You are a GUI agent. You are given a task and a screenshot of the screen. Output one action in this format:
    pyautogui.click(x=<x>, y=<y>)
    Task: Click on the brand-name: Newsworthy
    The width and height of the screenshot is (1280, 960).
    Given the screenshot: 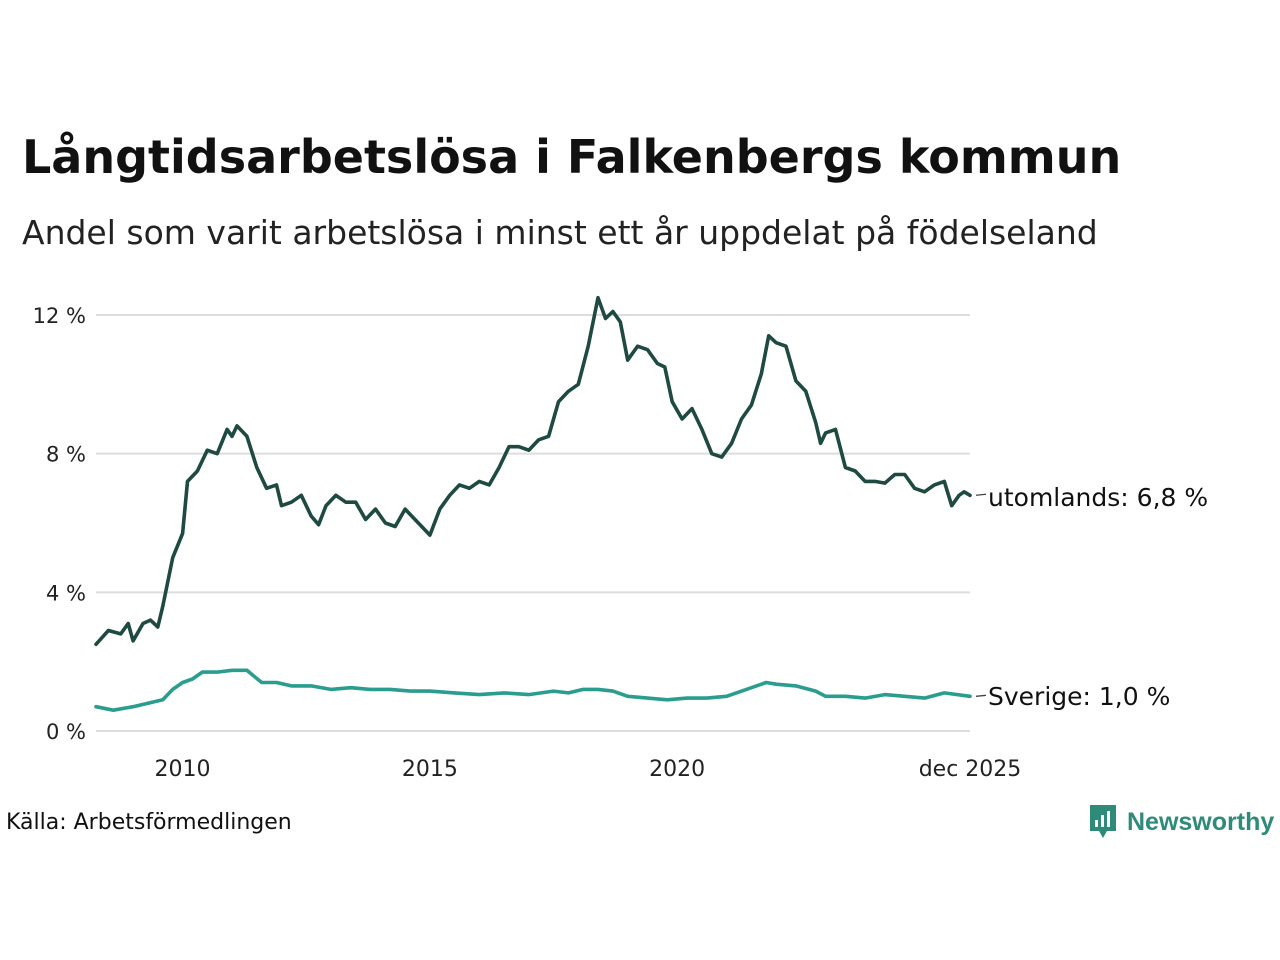 What is the action you would take?
    pyautogui.click(x=1201, y=821)
    